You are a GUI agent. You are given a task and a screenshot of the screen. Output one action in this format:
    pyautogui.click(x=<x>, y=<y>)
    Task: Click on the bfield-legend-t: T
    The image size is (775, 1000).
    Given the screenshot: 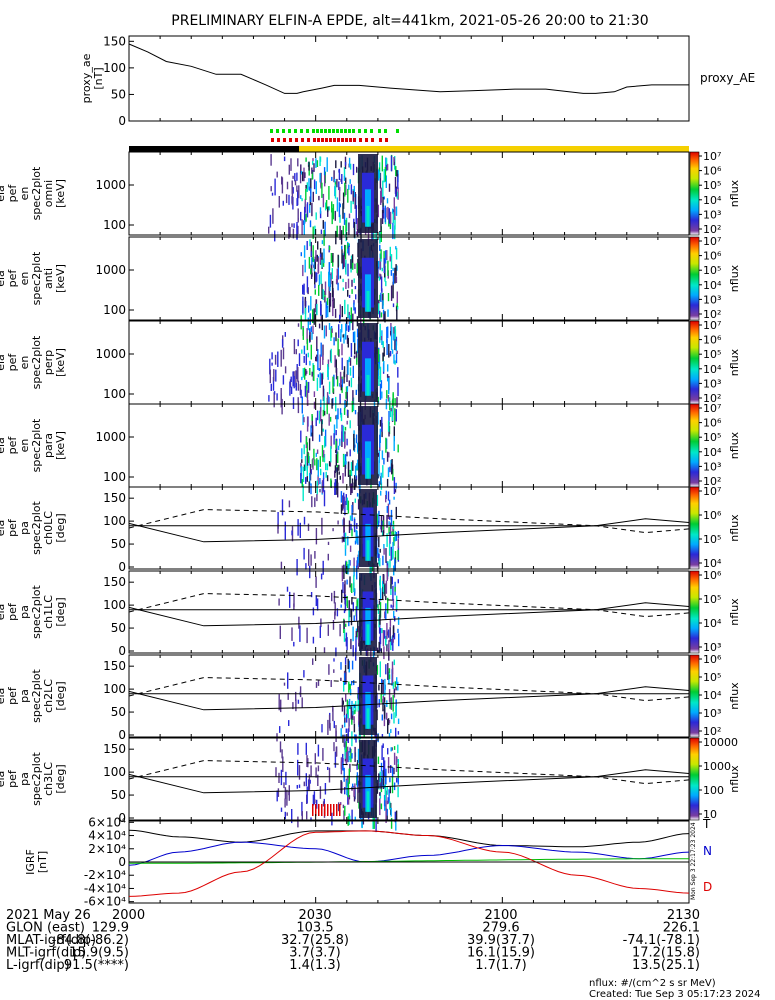 What is the action you would take?
    pyautogui.click(x=706, y=824)
    